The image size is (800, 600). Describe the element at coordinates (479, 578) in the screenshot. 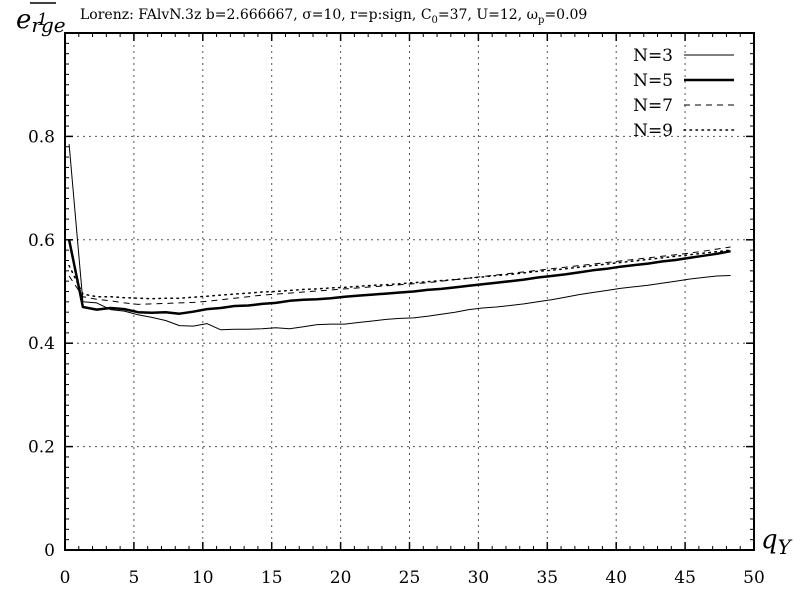

I see `x-tick-label: 30` at that location.